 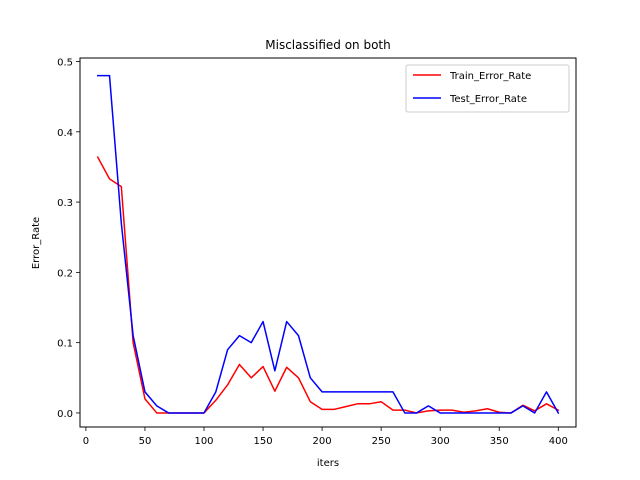 What do you see at coordinates (65, 414) in the screenshot?
I see `y-tick-label: 0.0` at bounding box center [65, 414].